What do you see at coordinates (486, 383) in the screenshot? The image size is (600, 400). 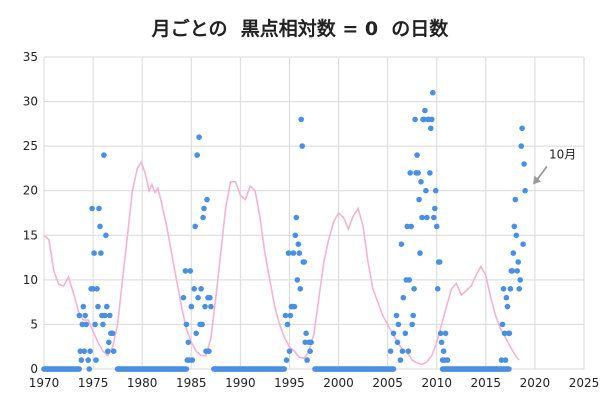 I see `x-tick-label: 2015` at bounding box center [486, 383].